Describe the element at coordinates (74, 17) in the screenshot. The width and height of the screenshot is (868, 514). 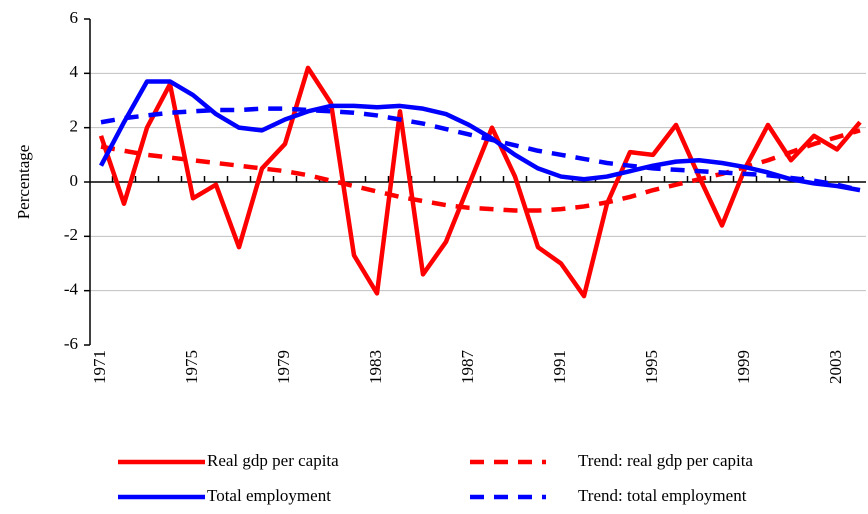
I see `y-tick-label: 6` at that location.